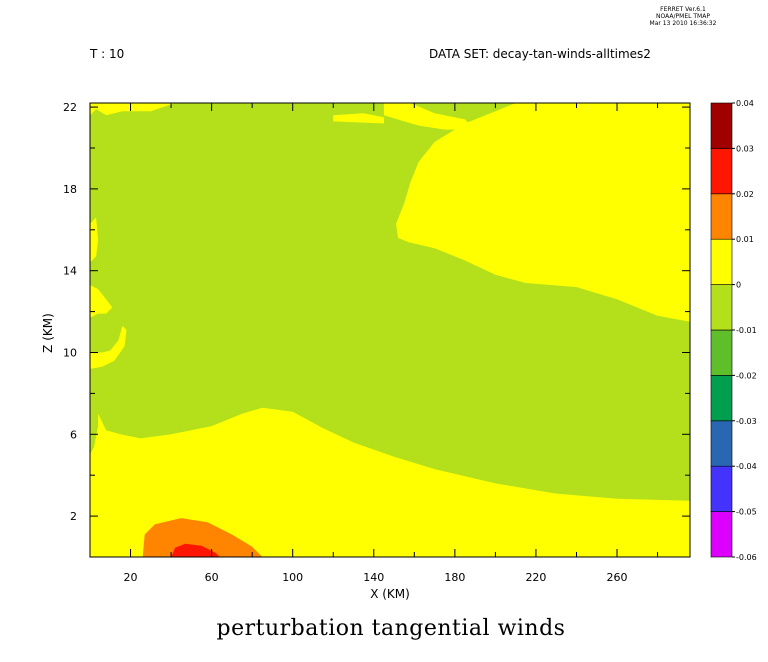 The width and height of the screenshot is (768, 662). Describe the element at coordinates (683, 23) in the screenshot. I see `stamp-date: Mar 13 2010 16:36:32` at that location.